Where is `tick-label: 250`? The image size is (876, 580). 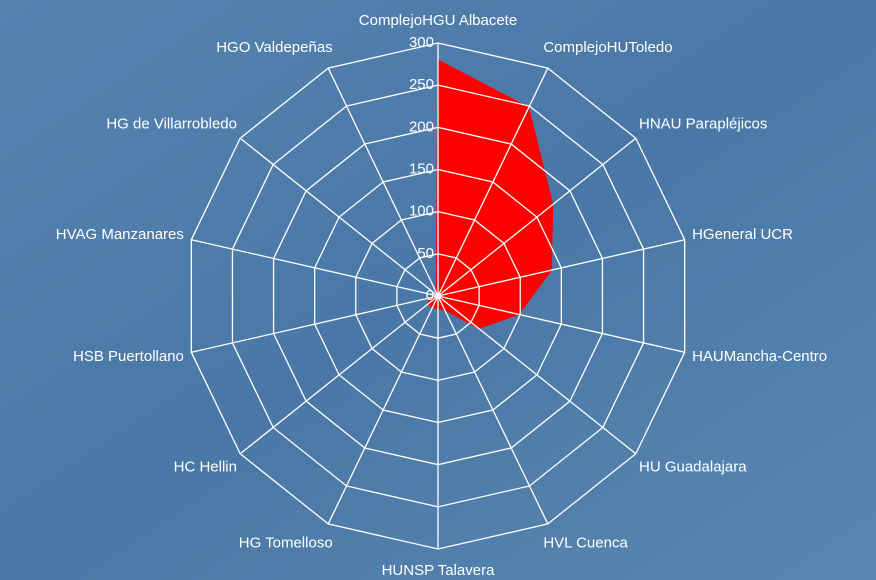
tick-label: 250 is located at coordinates (421, 84).